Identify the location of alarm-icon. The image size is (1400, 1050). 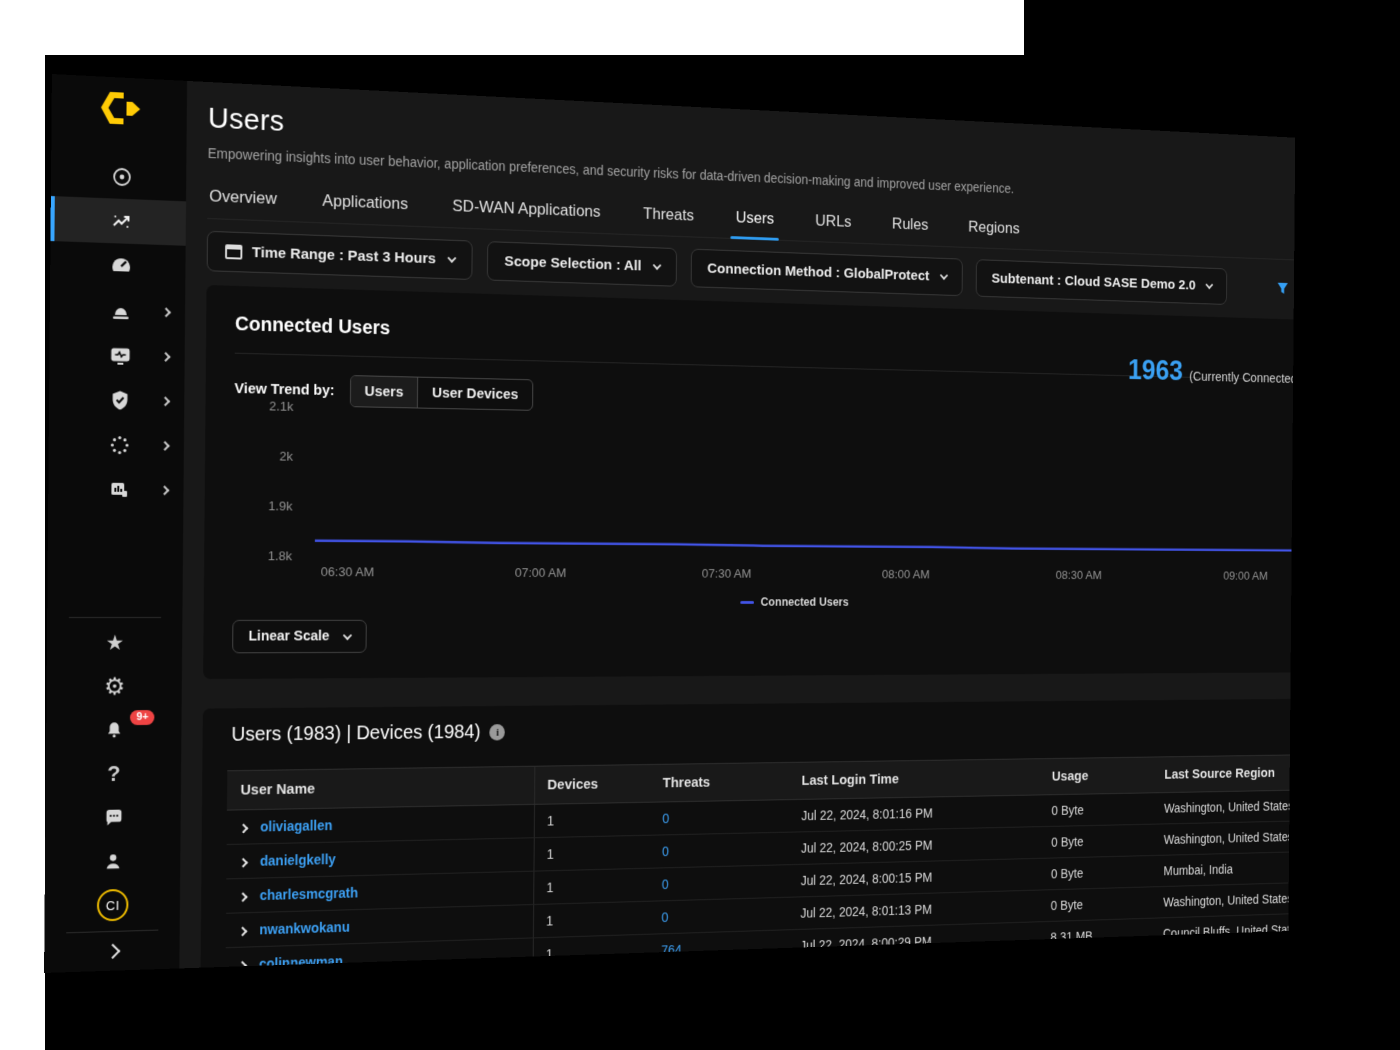
(121, 310).